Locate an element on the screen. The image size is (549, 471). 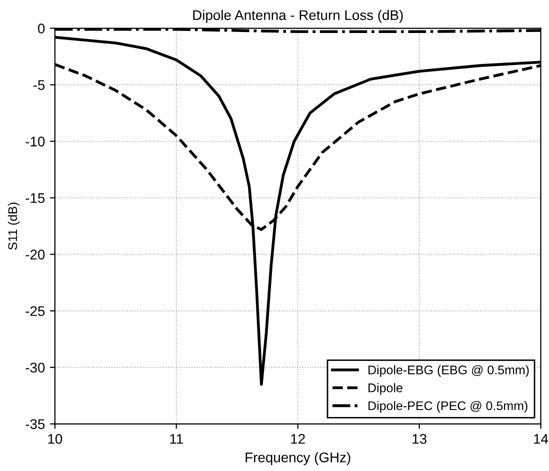
y-tick-label: 0 is located at coordinates (41, 29).